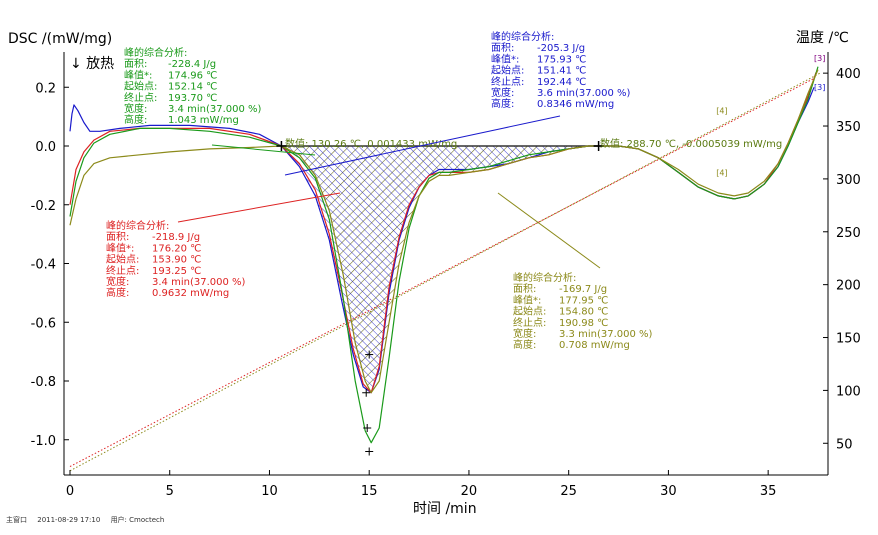  I want to click on y-left-tick-label: -0.4, so click(43, 265).